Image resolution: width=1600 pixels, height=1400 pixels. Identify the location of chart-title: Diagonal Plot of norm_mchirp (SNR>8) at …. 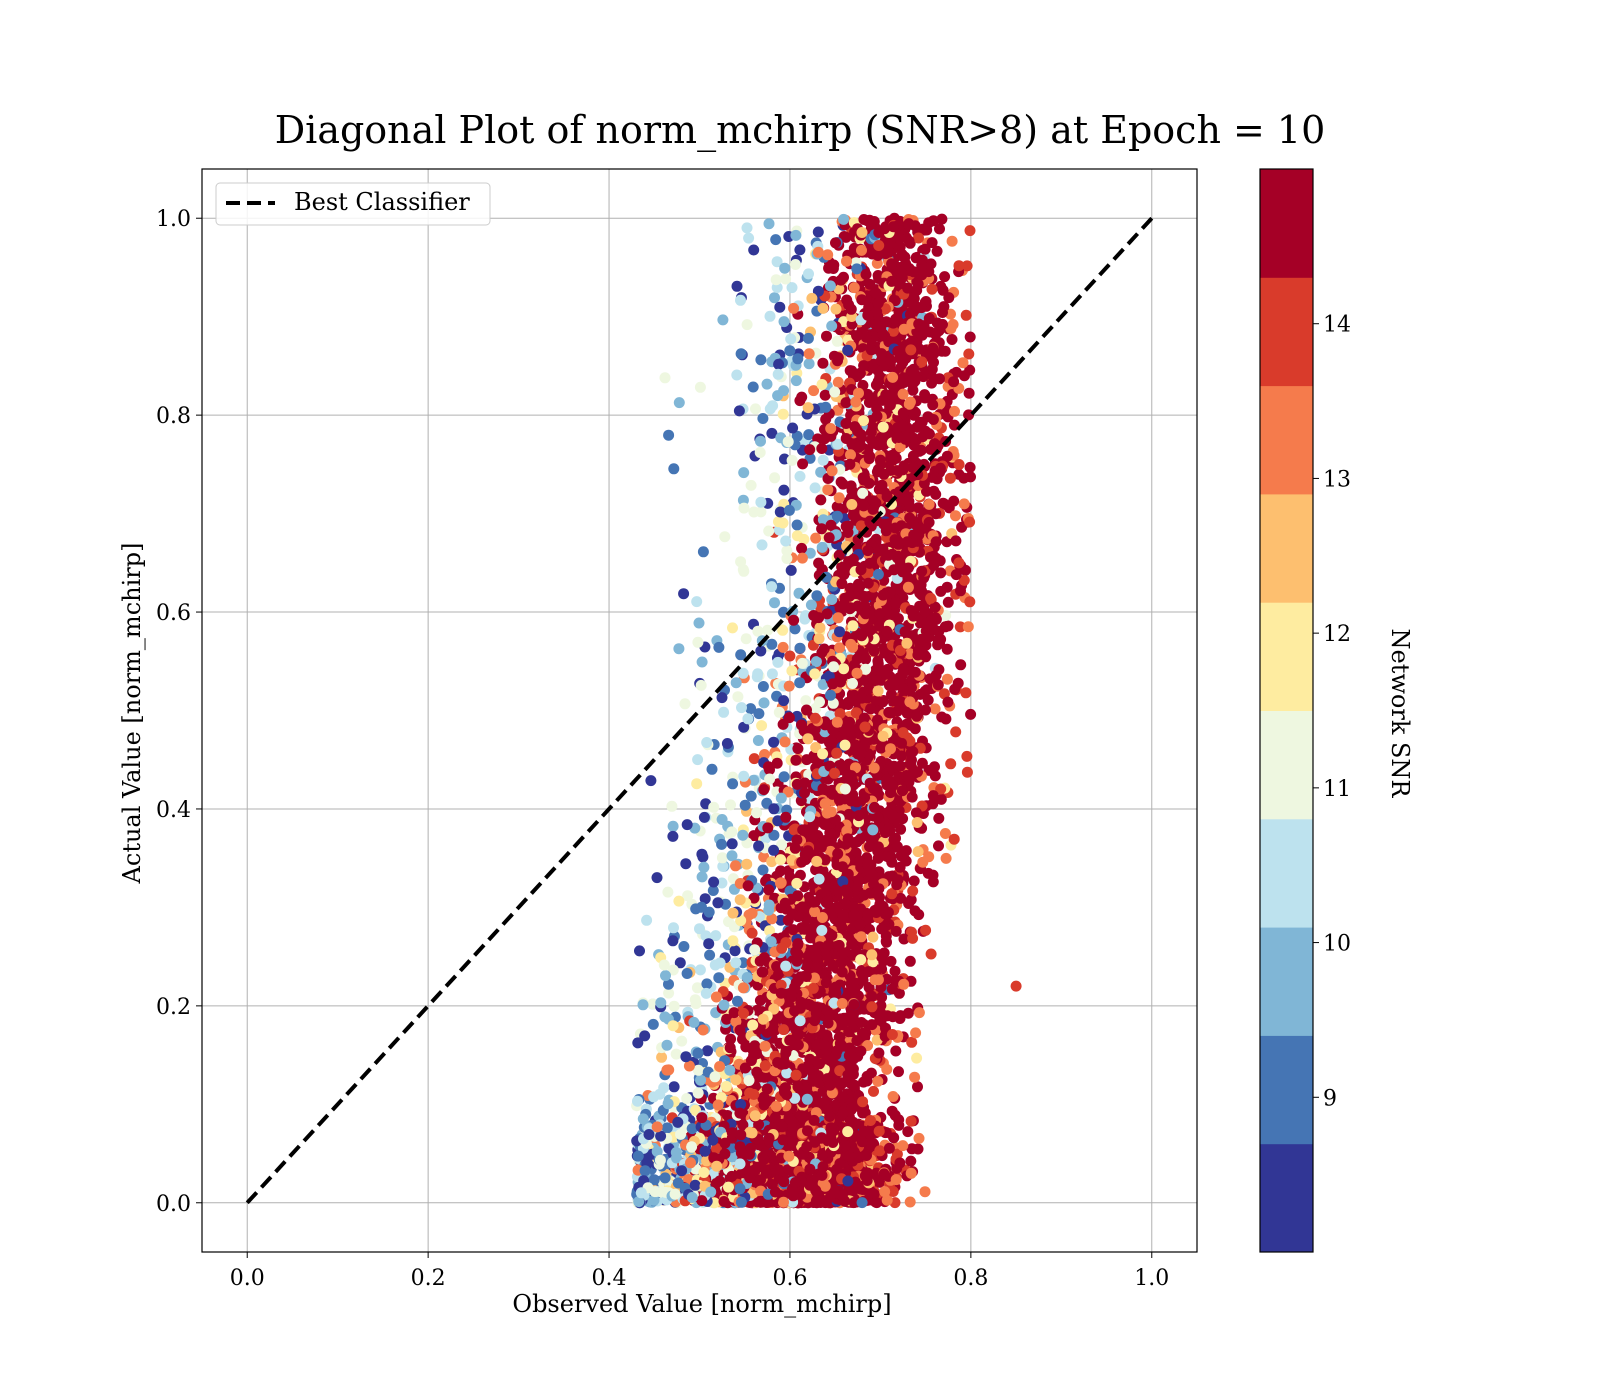
(800, 130).